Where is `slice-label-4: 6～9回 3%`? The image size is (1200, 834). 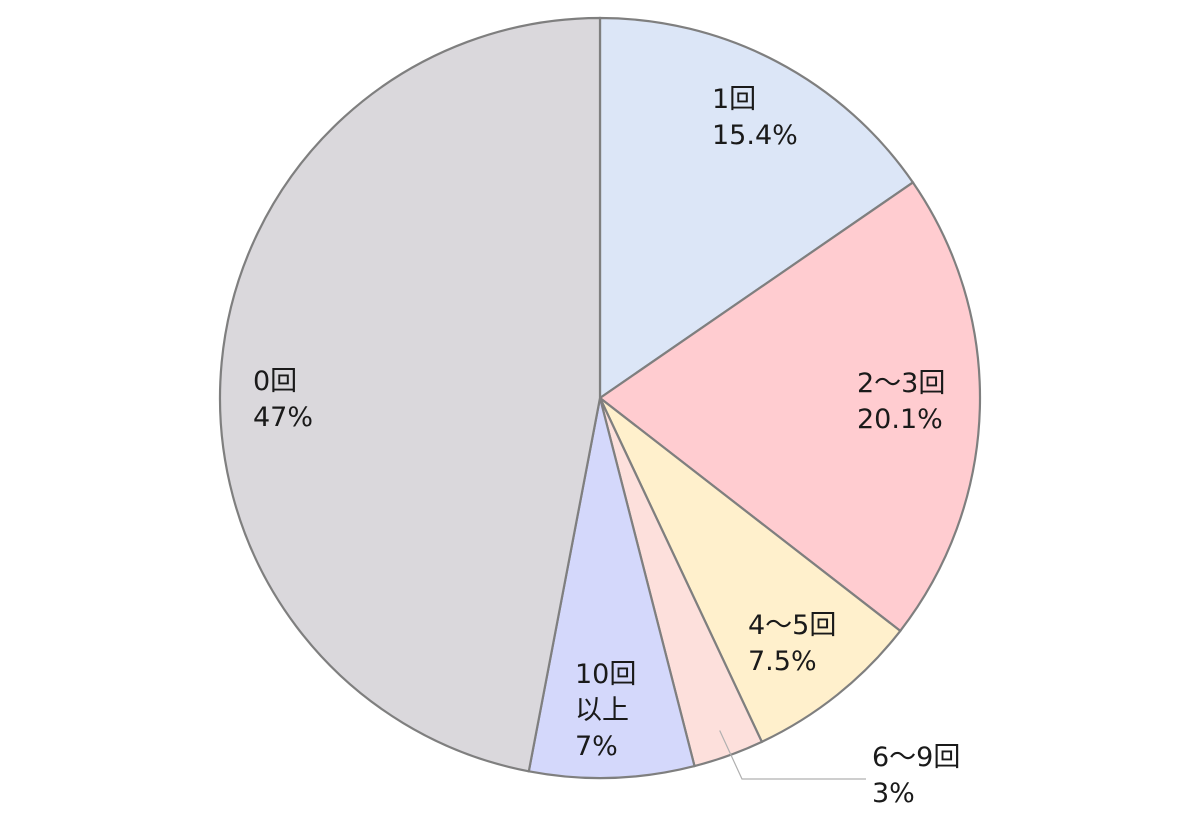 slice-label-4: 6～9回 3% is located at coordinates (916, 775).